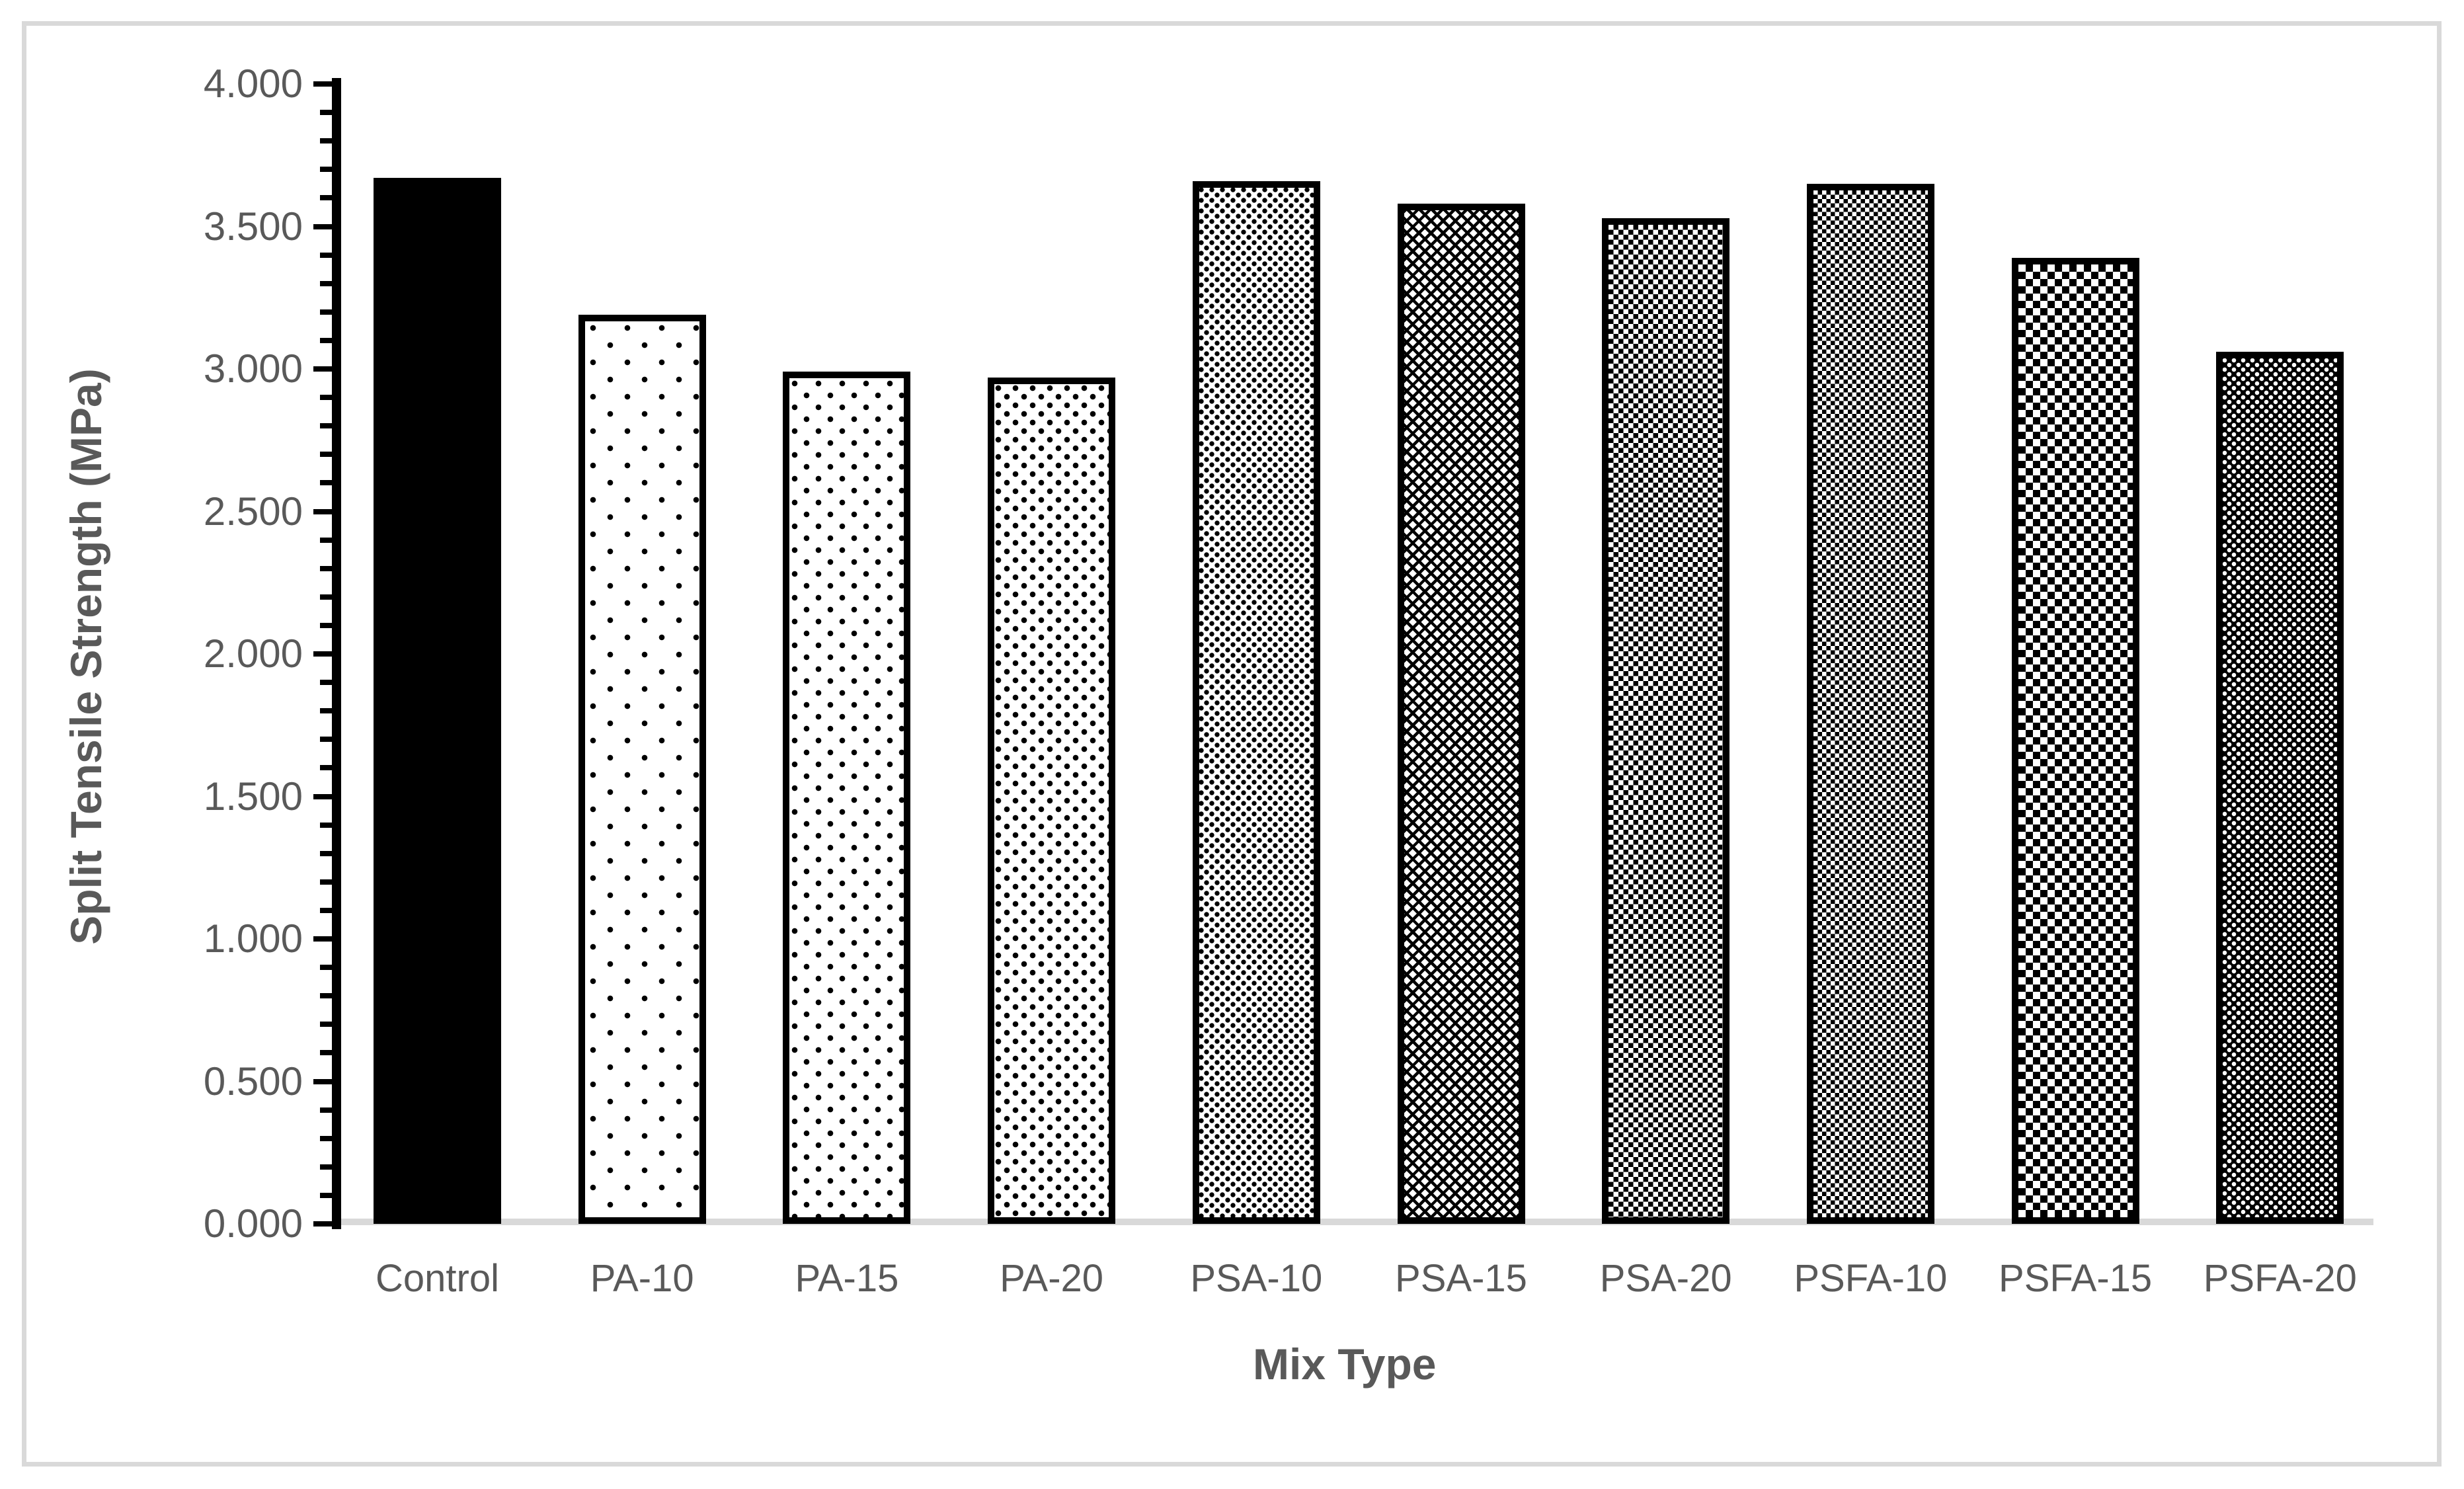 The height and width of the screenshot is (1489, 2464). Describe the element at coordinates (2076, 1278) in the screenshot. I see `x-category-label: PSFA-15` at that location.